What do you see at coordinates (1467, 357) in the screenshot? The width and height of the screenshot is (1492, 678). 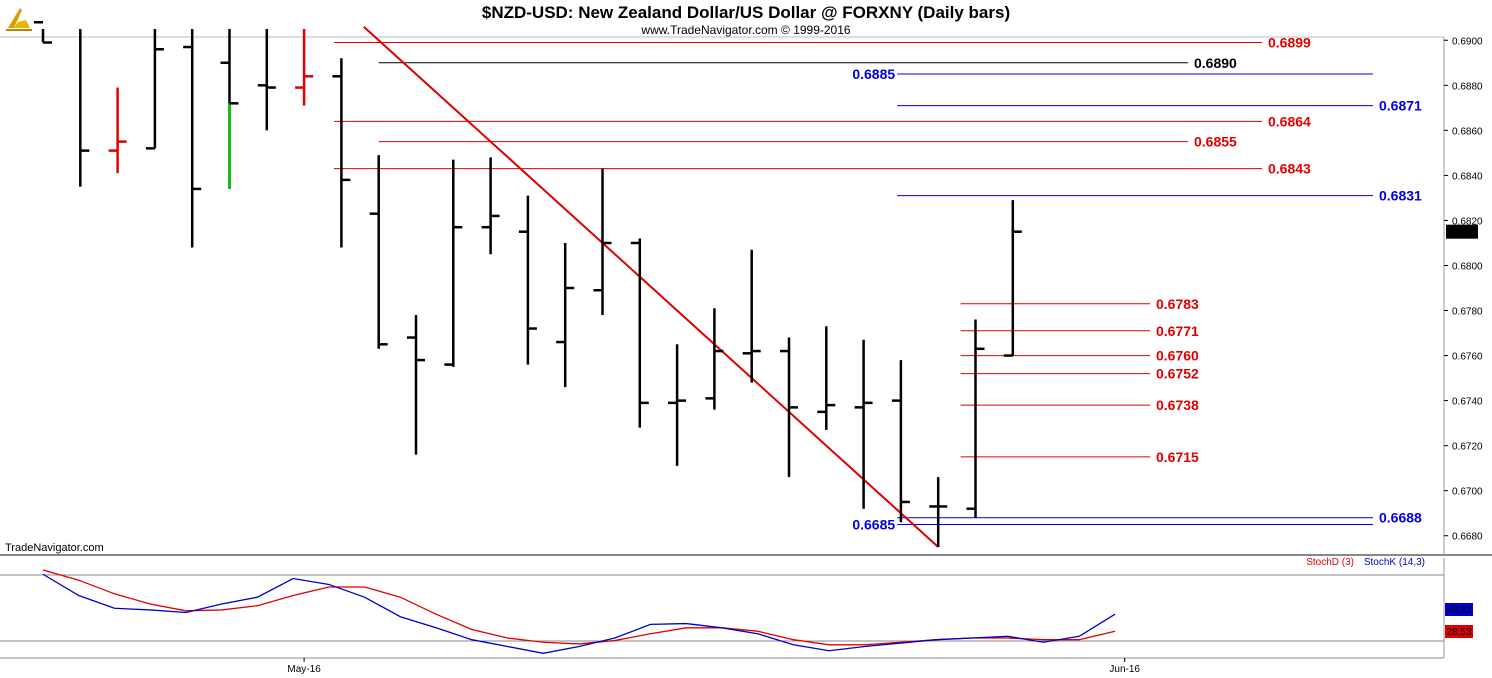 I see `y-tick-label: 0.6760` at bounding box center [1467, 357].